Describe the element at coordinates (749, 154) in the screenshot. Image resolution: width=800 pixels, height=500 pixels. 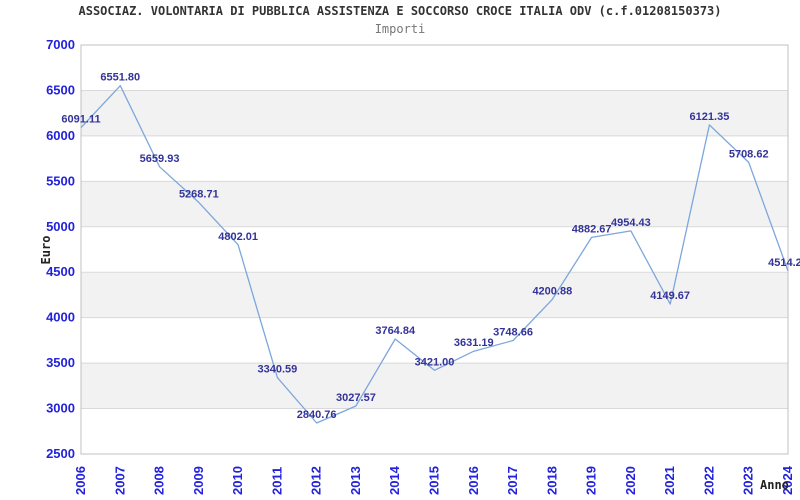
I see `point-label: 5708.62` at that location.